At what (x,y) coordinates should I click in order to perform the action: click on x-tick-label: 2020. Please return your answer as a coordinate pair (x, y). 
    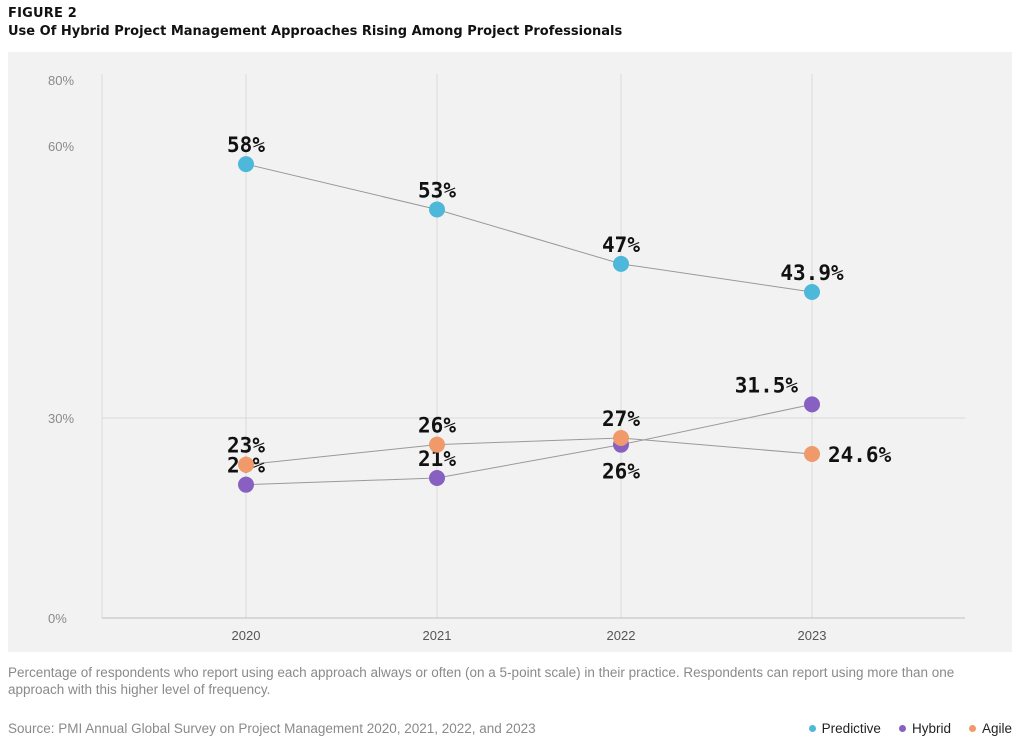
    Looking at the image, I should click on (246, 635).